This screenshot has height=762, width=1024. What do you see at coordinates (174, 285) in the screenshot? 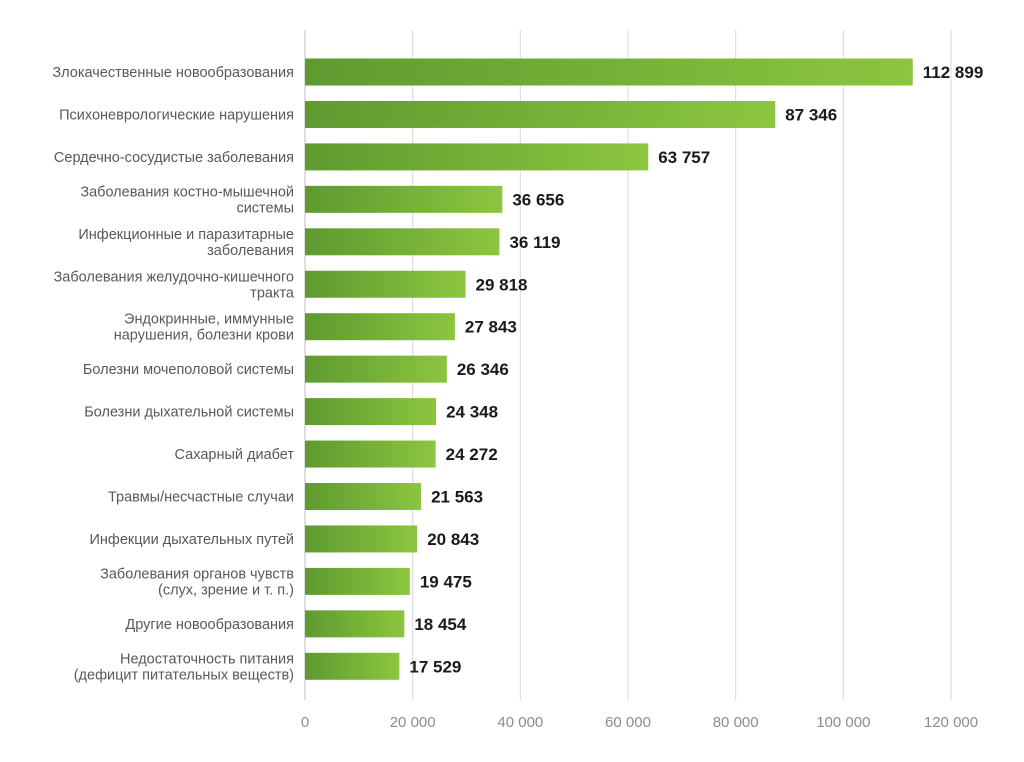
I see `category-label: Заболевания желудочно-кишечного тракта` at bounding box center [174, 285].